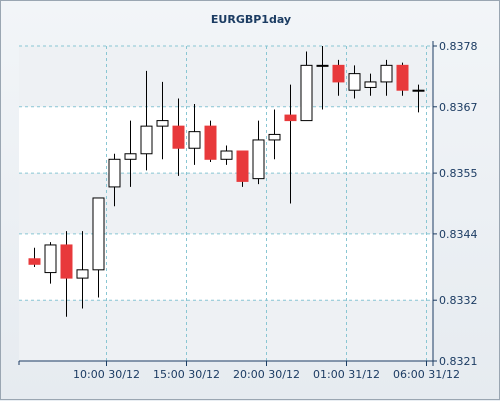  What do you see at coordinates (106, 374) in the screenshot?
I see `x-tick-label: 10:00 30/12` at bounding box center [106, 374].